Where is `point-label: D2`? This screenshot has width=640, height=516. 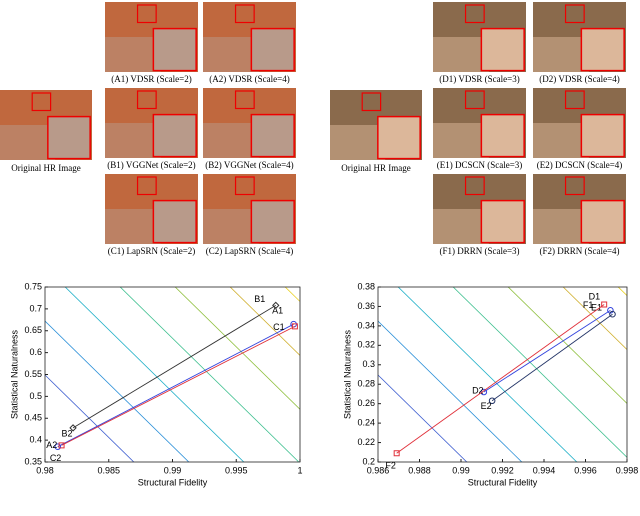 point-label: D2 is located at coordinates (478, 390).